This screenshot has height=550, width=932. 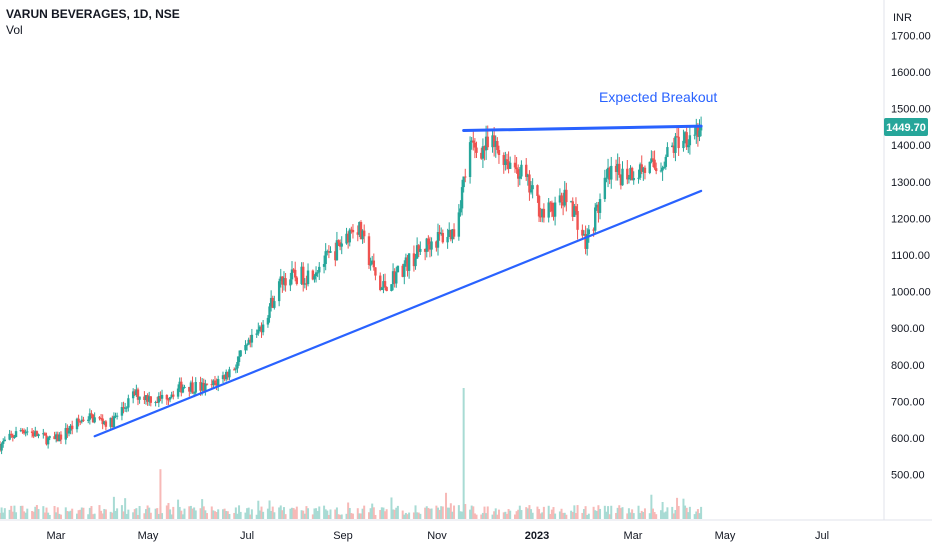 What do you see at coordinates (582, 128) in the screenshot?
I see `resistance-trendline` at bounding box center [582, 128].